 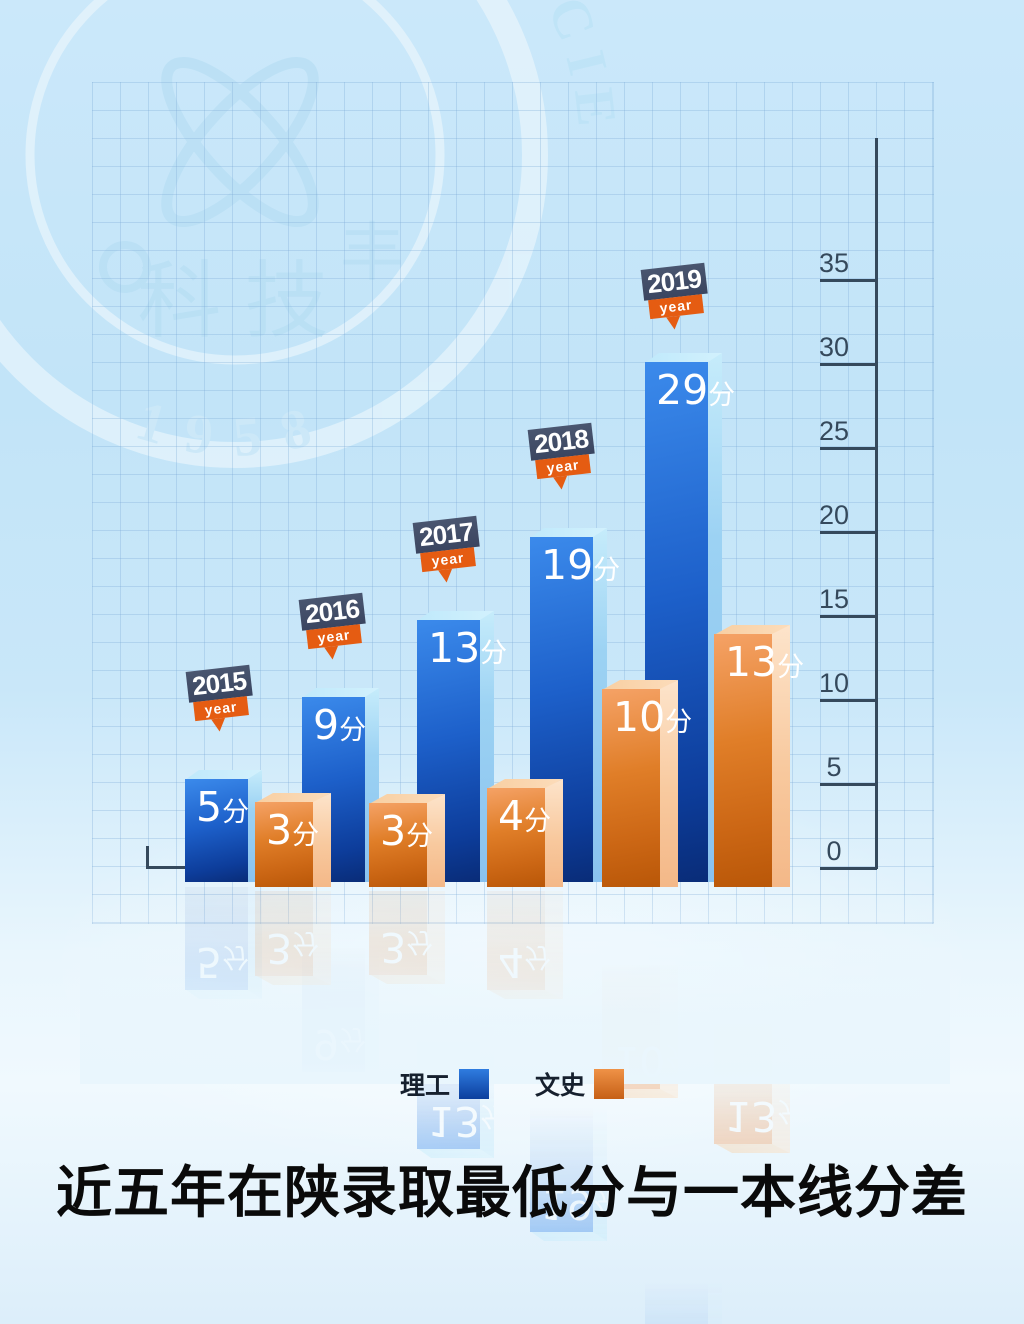 What do you see at coordinates (677, 297) in the screenshot?
I see `year-flag-2019: 2019 year` at bounding box center [677, 297].